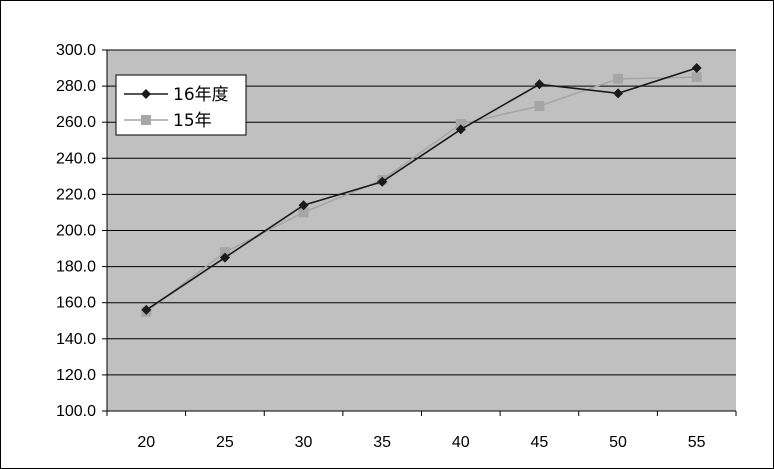 The image size is (774, 469). I want to click on legend-item: 16年度, so click(176, 95).